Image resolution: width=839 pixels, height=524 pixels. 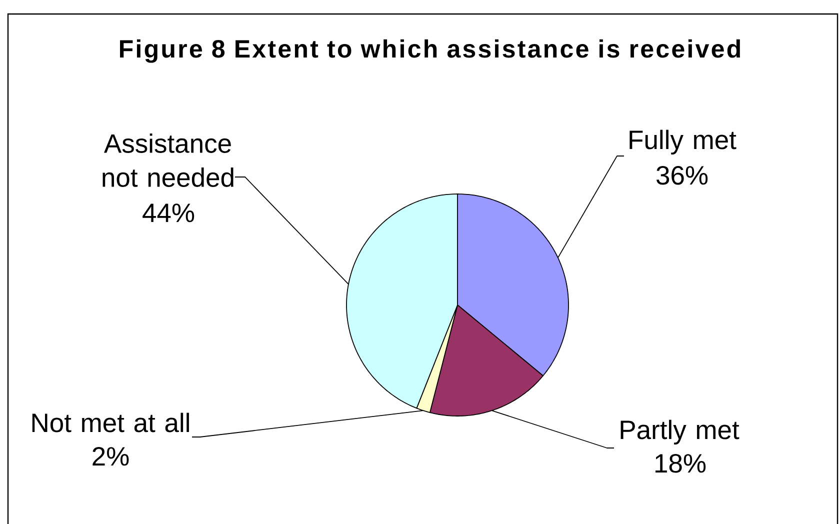 What do you see at coordinates (110, 422) in the screenshot?
I see `slice-label: Not met at all` at bounding box center [110, 422].